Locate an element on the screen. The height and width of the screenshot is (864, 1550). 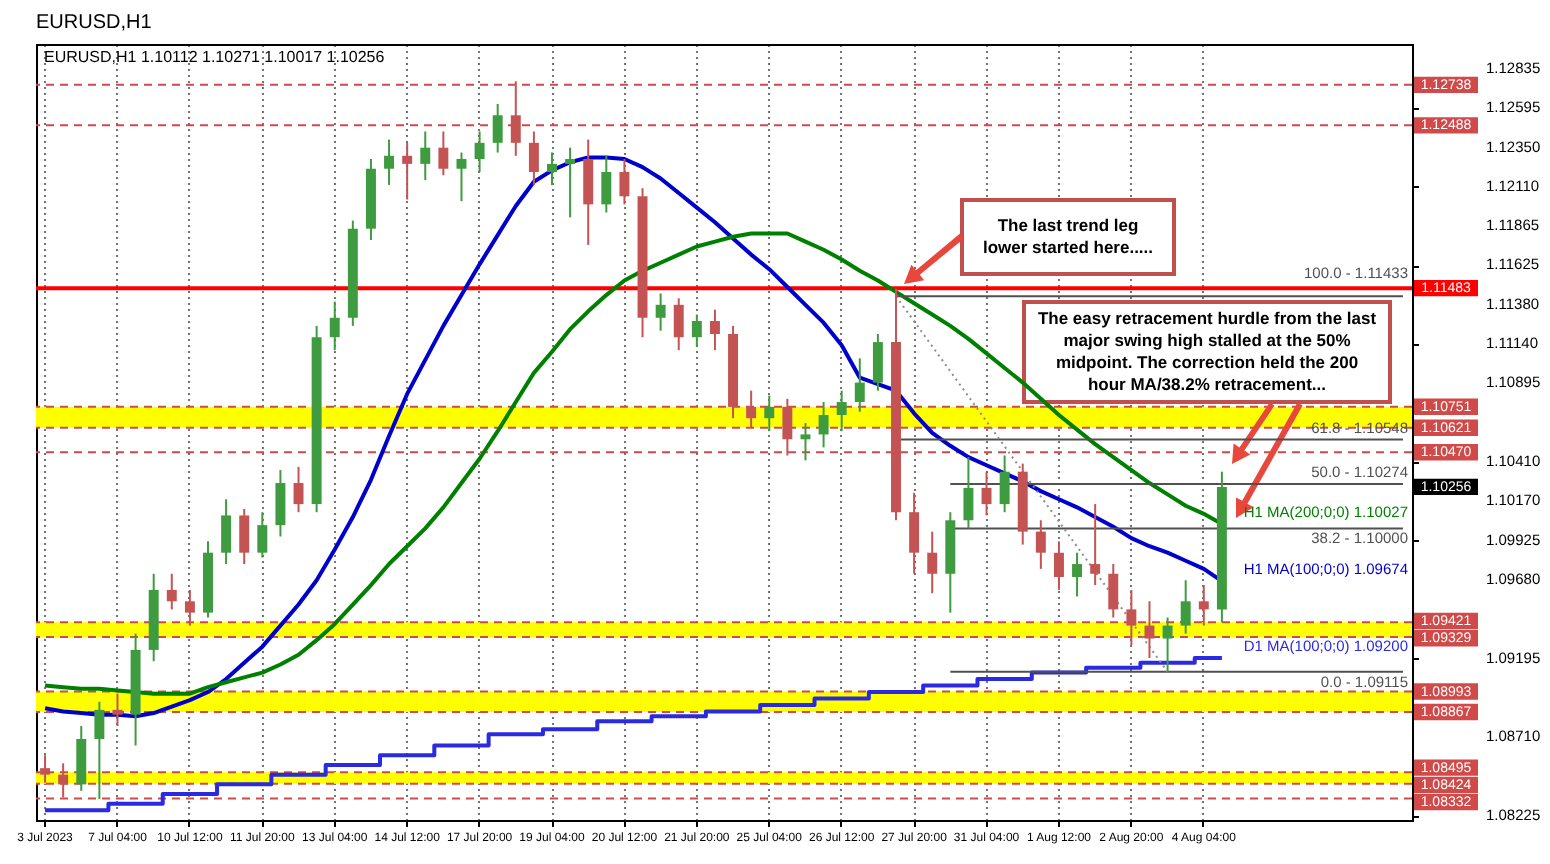
chart-subtitle: EURUSD,H1 1.10112 1.10271 1.10017 1.10256 is located at coordinates (215, 57).